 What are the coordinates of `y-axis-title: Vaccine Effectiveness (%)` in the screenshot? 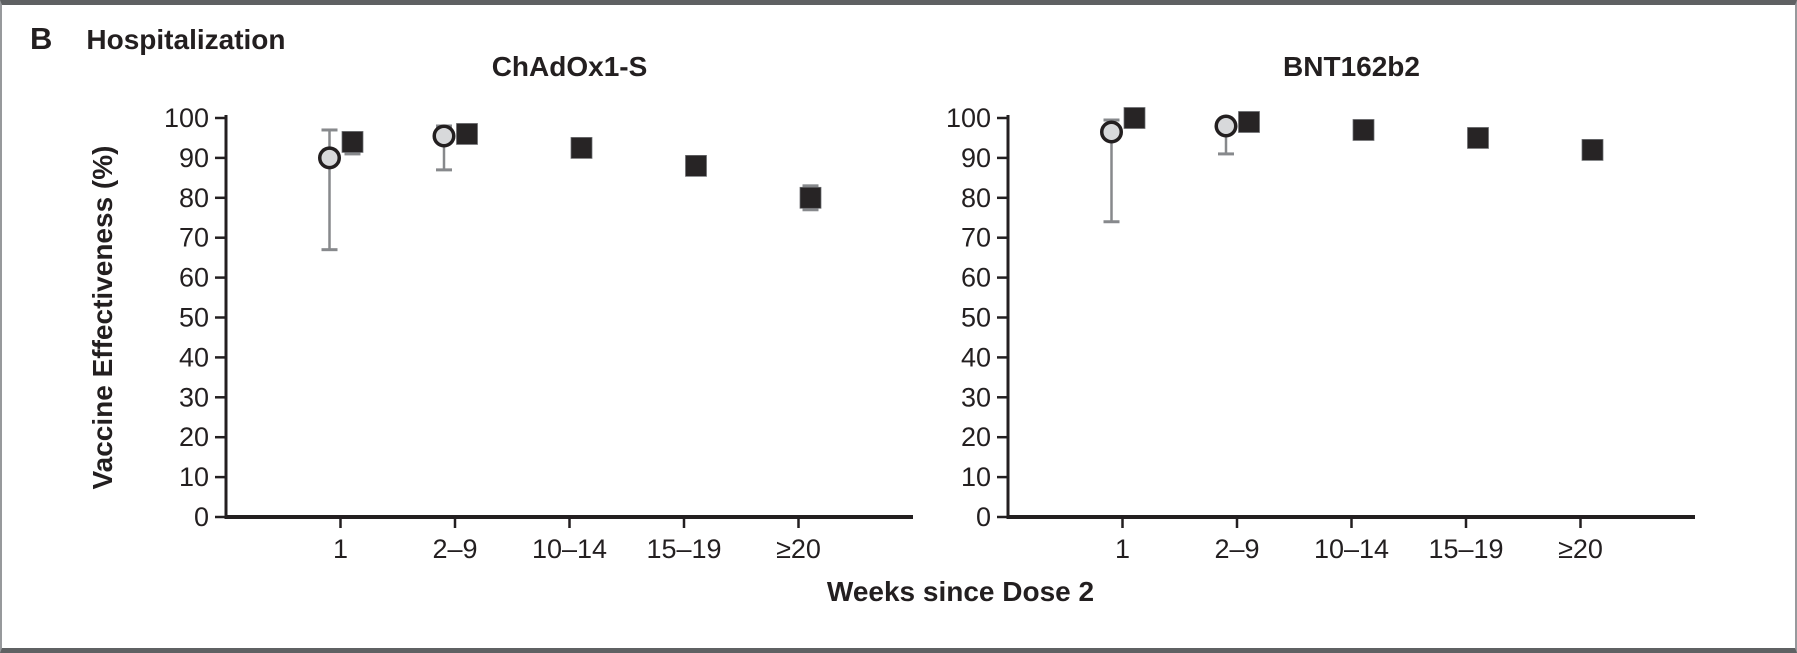 It's located at (102, 318).